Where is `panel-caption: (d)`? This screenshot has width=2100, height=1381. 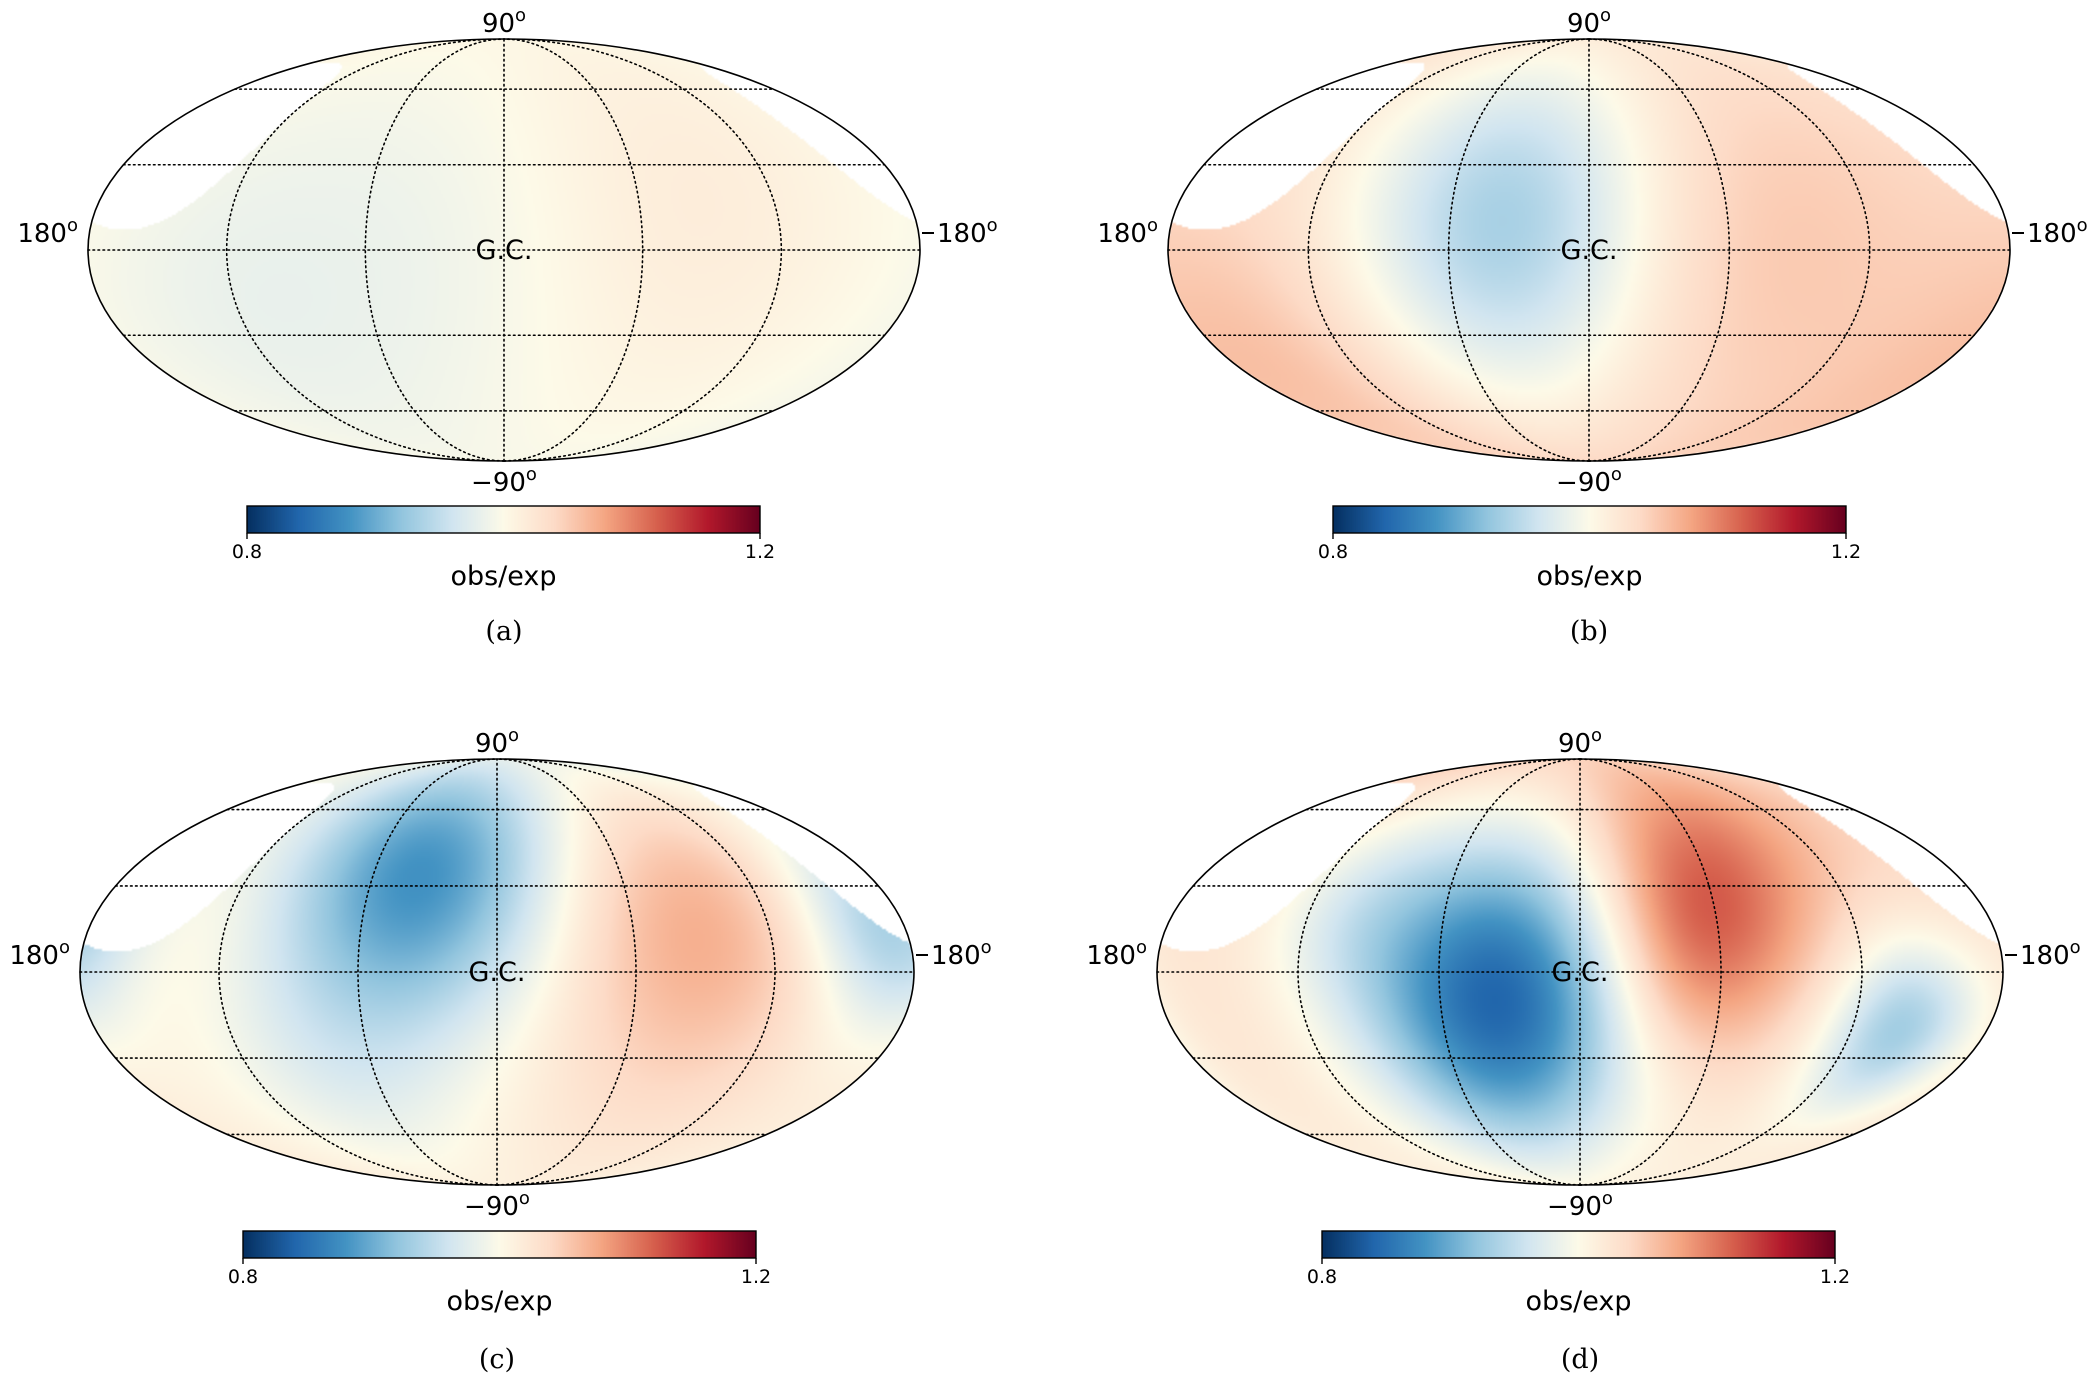 panel-caption: (d) is located at coordinates (1580, 1359).